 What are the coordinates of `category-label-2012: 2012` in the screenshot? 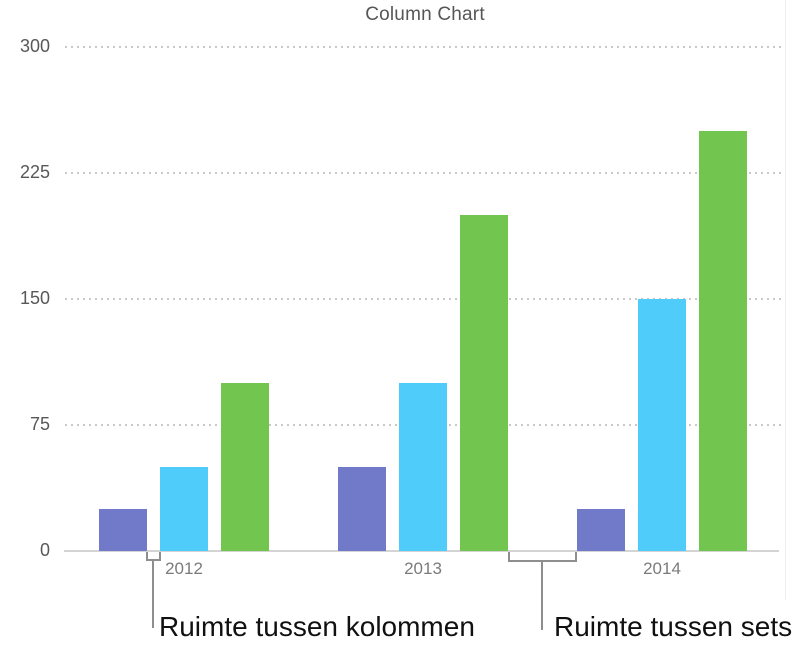 It's located at (184, 568).